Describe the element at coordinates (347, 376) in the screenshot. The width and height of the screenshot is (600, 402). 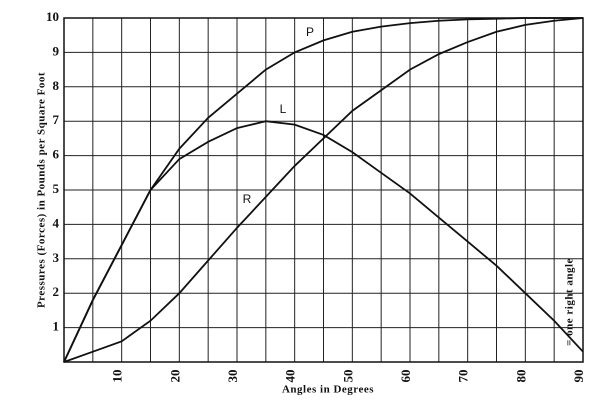
I see `x-tick-label: 50` at that location.